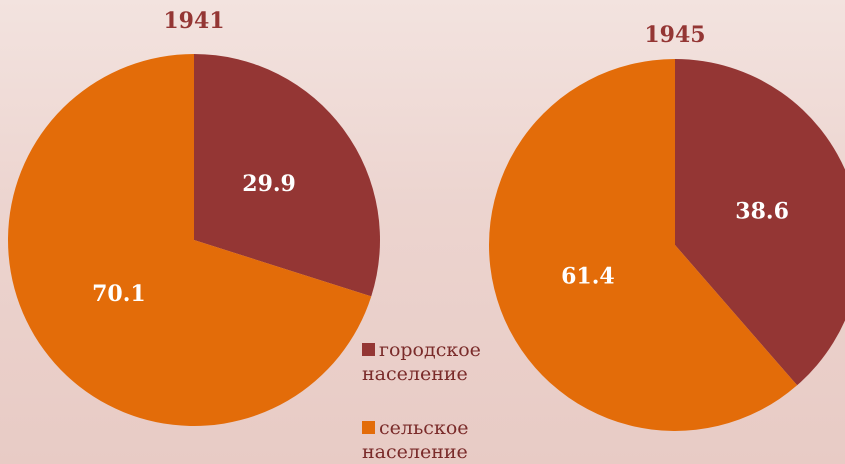 This screenshot has height=464, width=845. What do you see at coordinates (421, 362) in the screenshot?
I see `legend-label: городское население` at bounding box center [421, 362].